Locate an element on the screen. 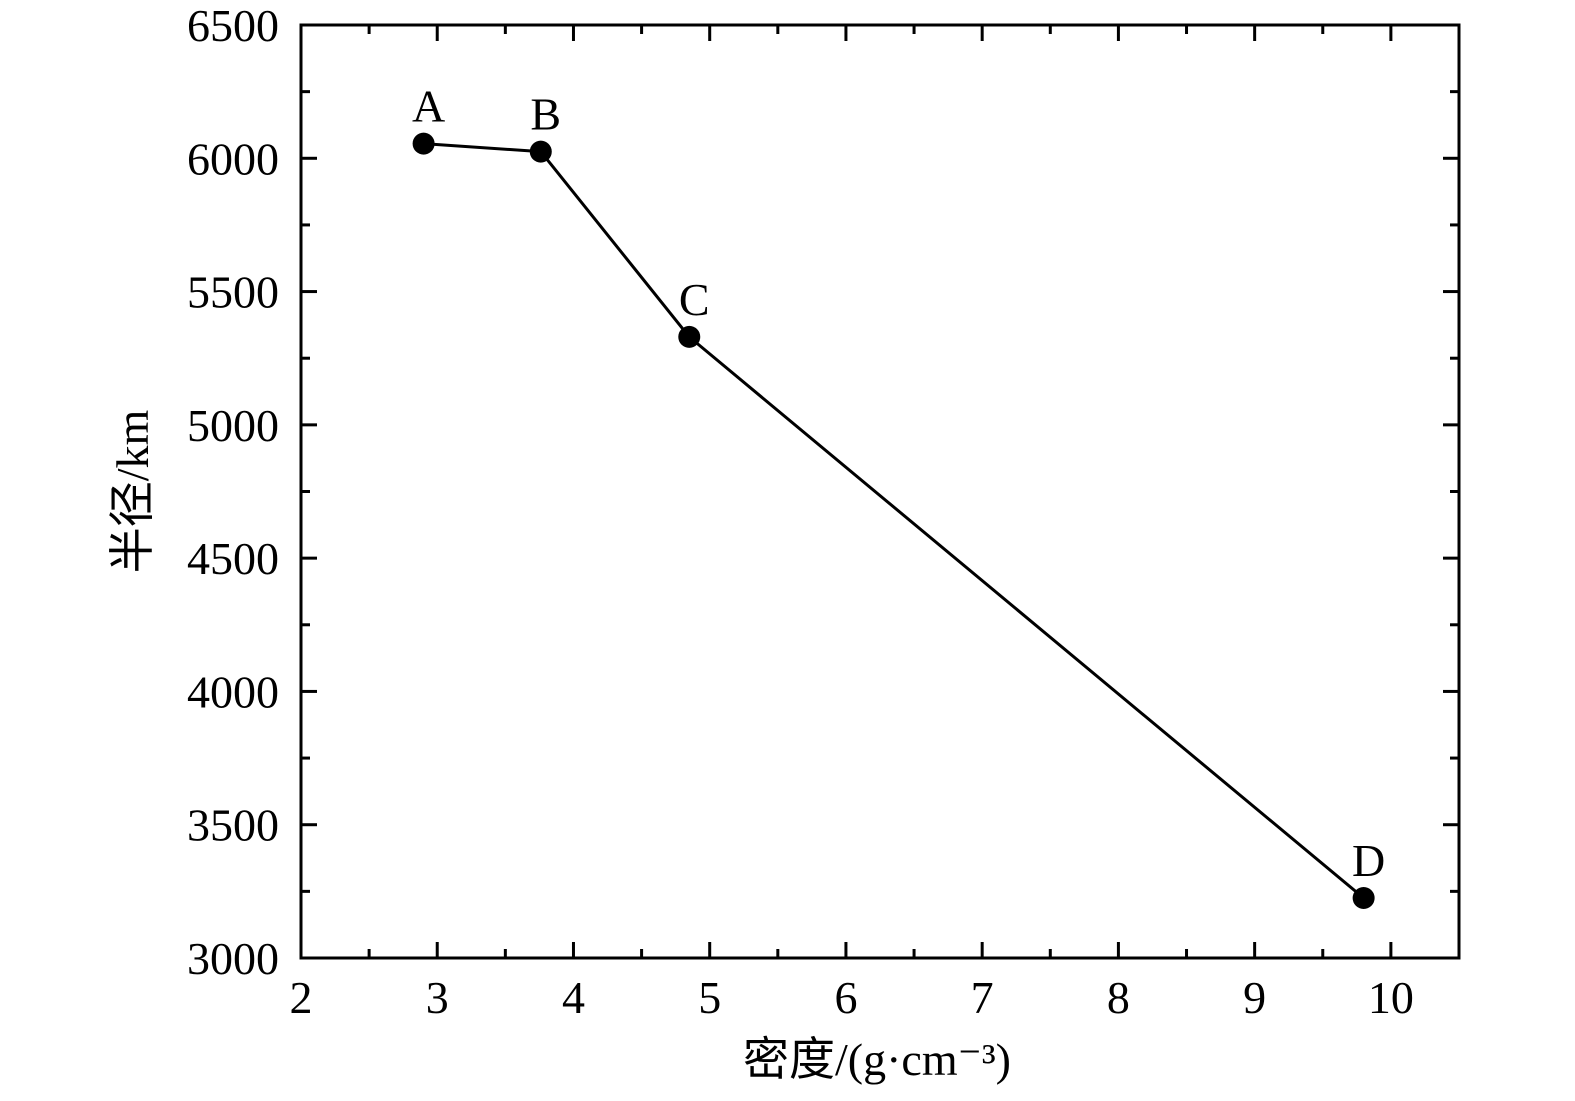  x-tick-label: 9 is located at coordinates (1254, 997).